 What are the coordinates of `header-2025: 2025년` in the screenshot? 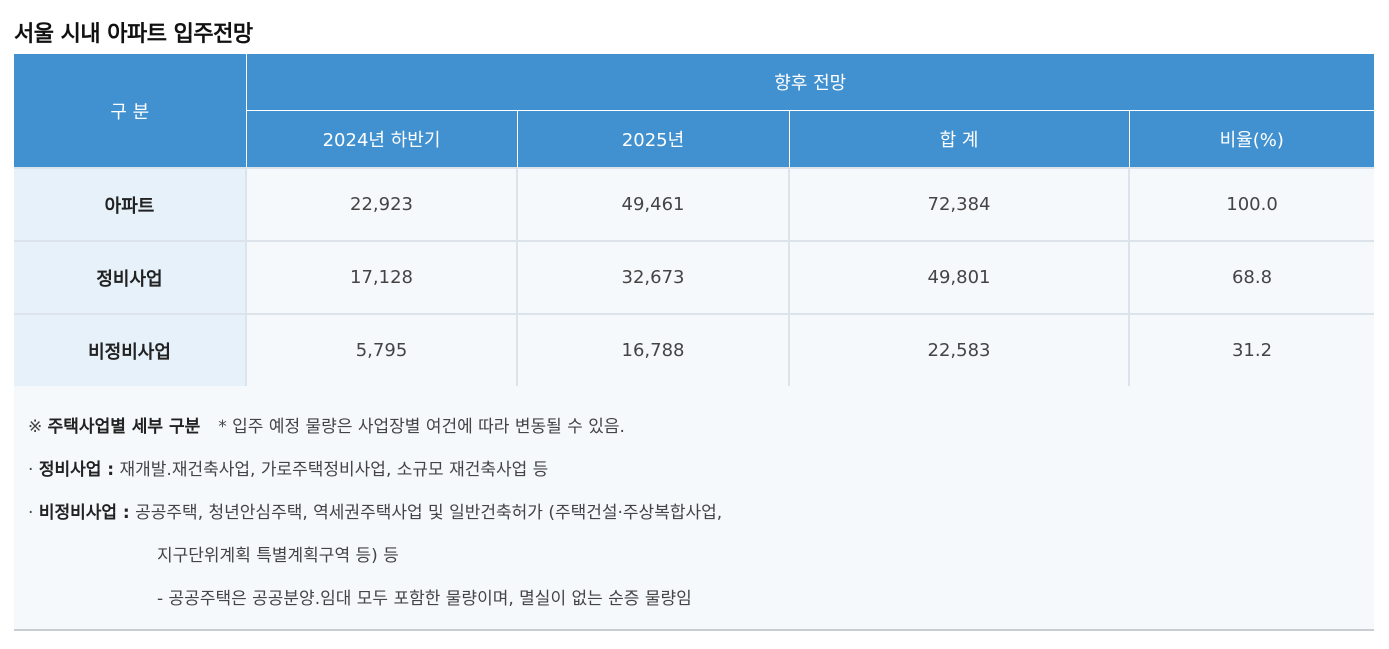 It's located at (653, 139).